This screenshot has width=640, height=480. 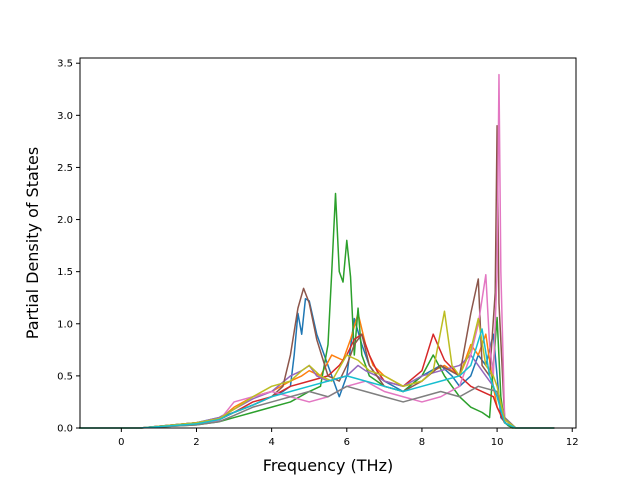 What do you see at coordinates (328, 465) in the screenshot?
I see `x-axis-label: Frequency (THz)` at bounding box center [328, 465].